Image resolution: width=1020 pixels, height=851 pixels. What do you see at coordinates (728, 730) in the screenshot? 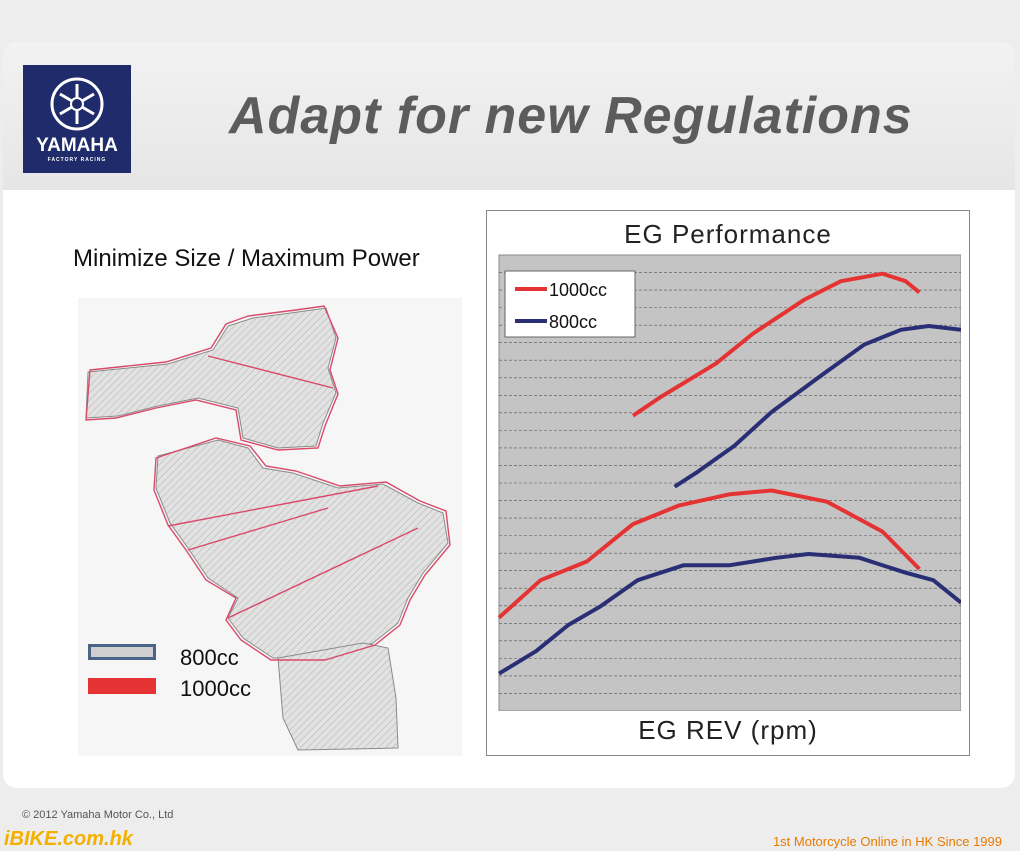
I see `chart-x-axis-label: EG REV (rpm)` at bounding box center [728, 730].